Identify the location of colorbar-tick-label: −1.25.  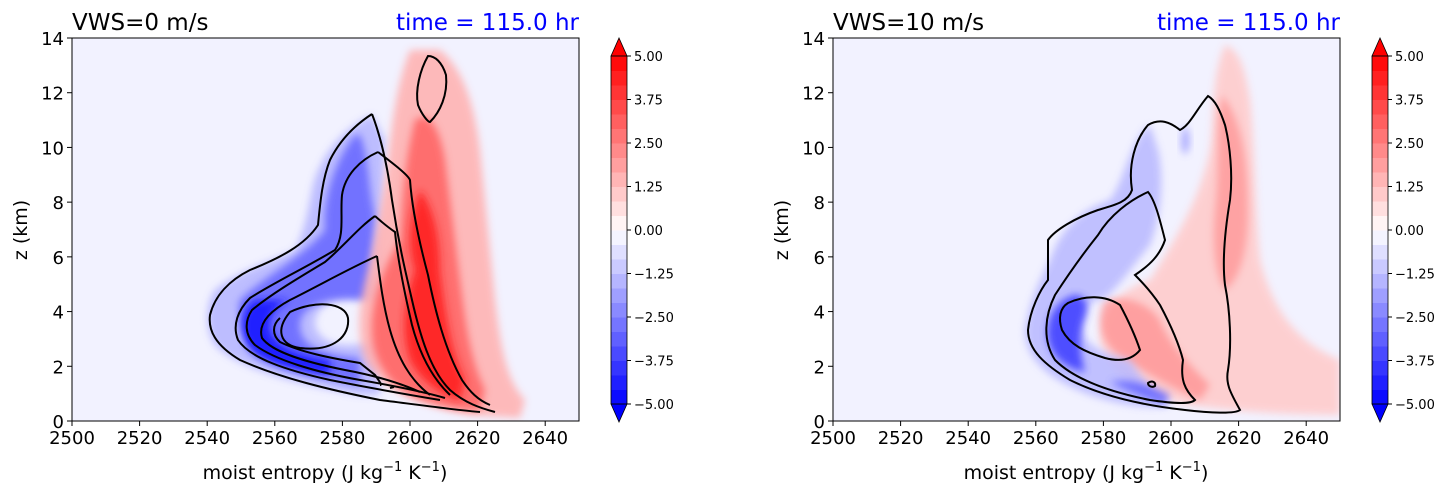
(654, 275).